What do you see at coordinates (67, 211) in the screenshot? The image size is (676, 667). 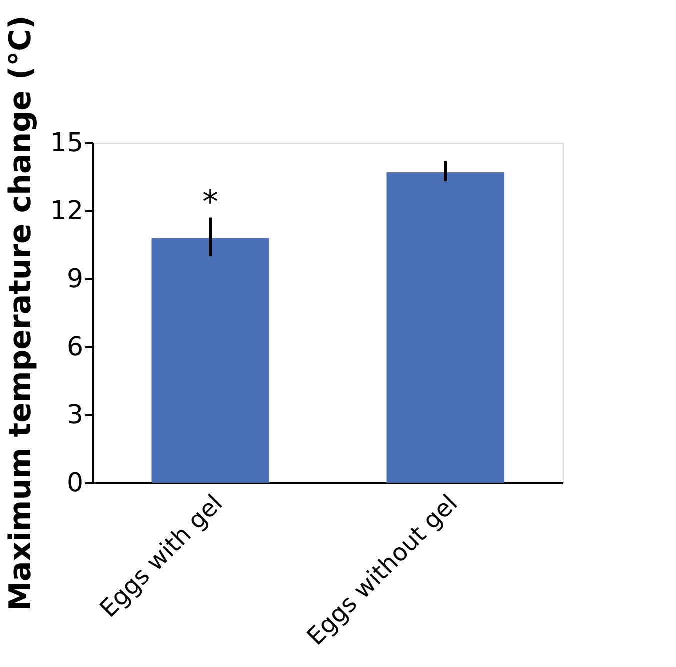 I see `y-tick-label: 12` at bounding box center [67, 211].